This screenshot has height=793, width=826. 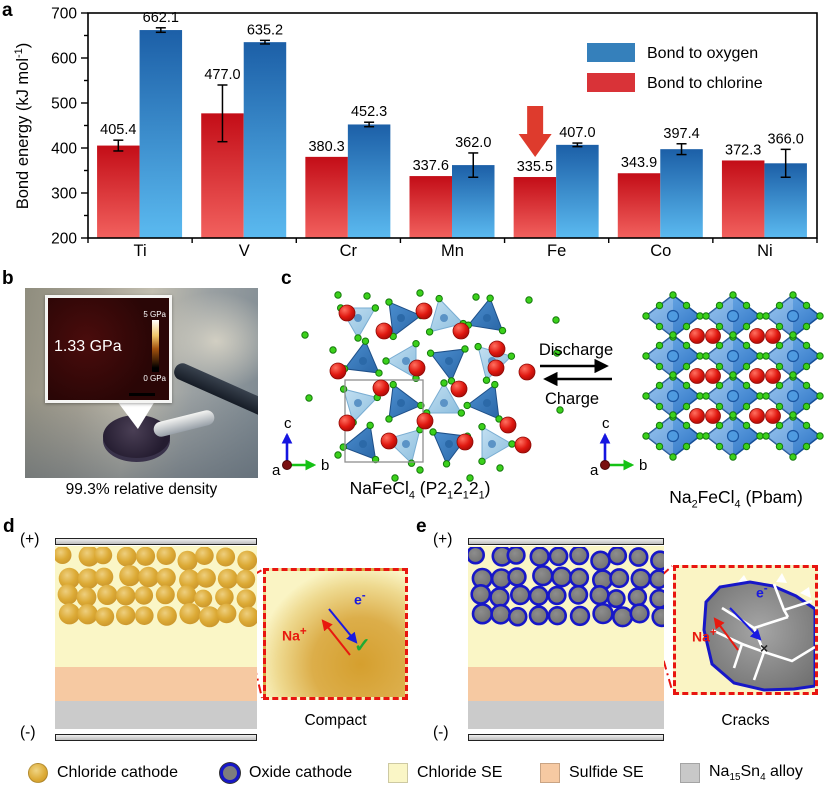 I want to click on alloy-layer-e, so click(x=566, y=715).